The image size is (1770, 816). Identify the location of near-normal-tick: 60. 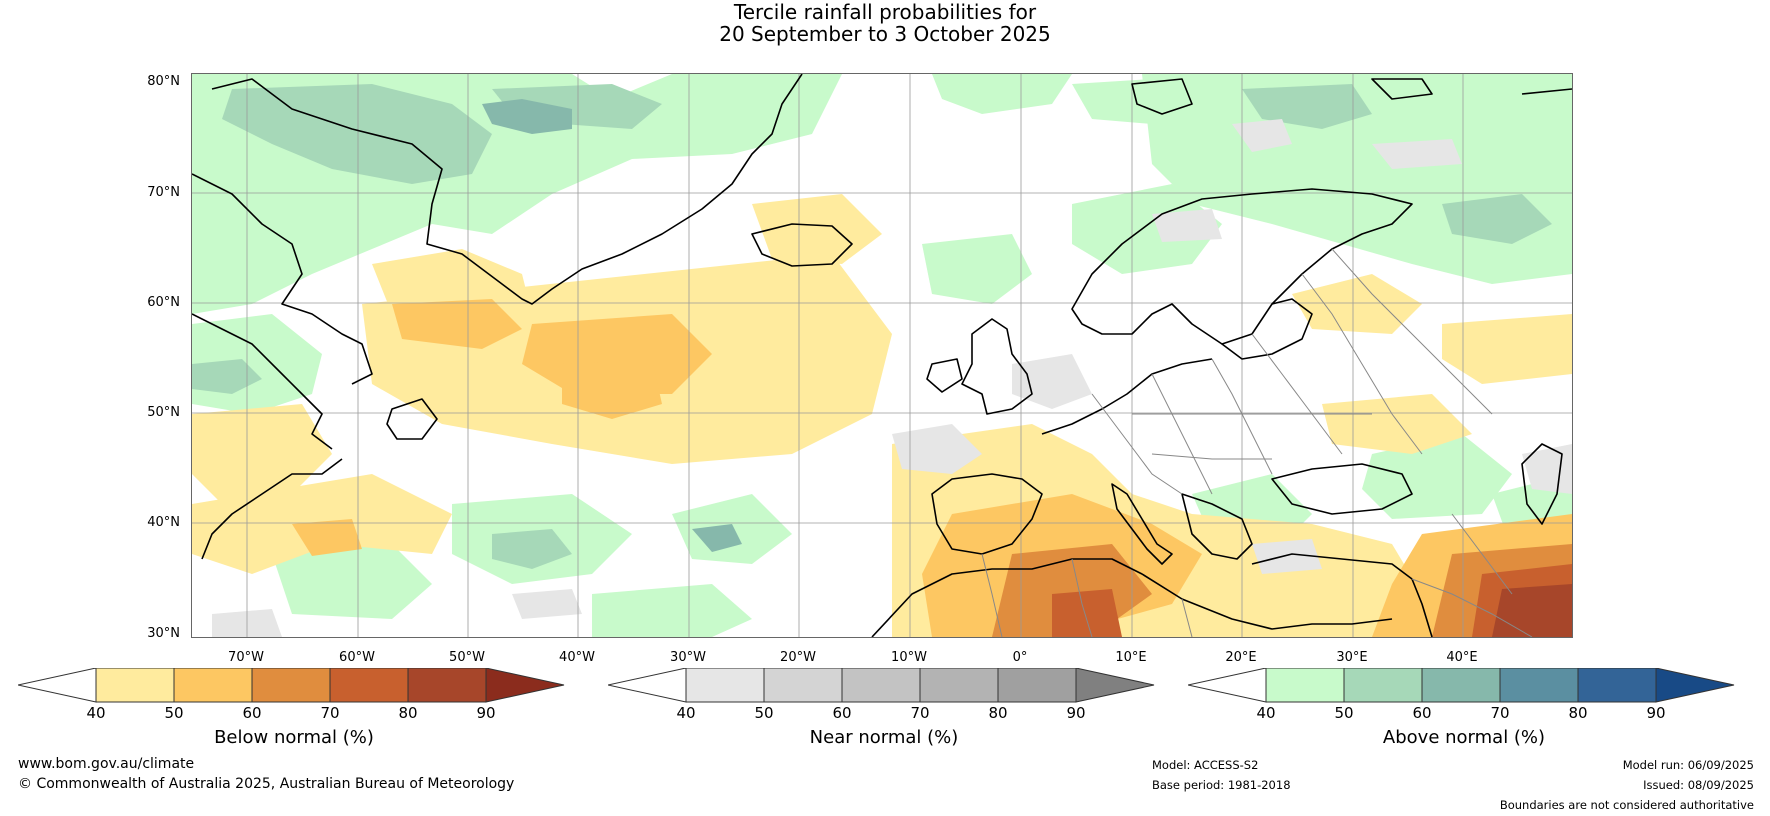
(842, 713).